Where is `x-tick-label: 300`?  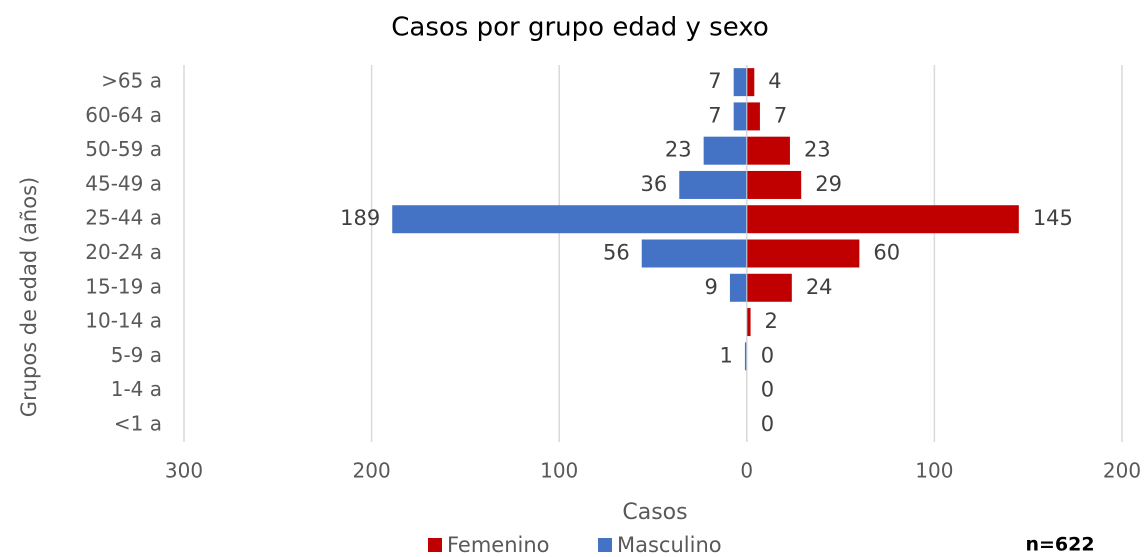
x-tick-label: 300 is located at coordinates (184, 471).